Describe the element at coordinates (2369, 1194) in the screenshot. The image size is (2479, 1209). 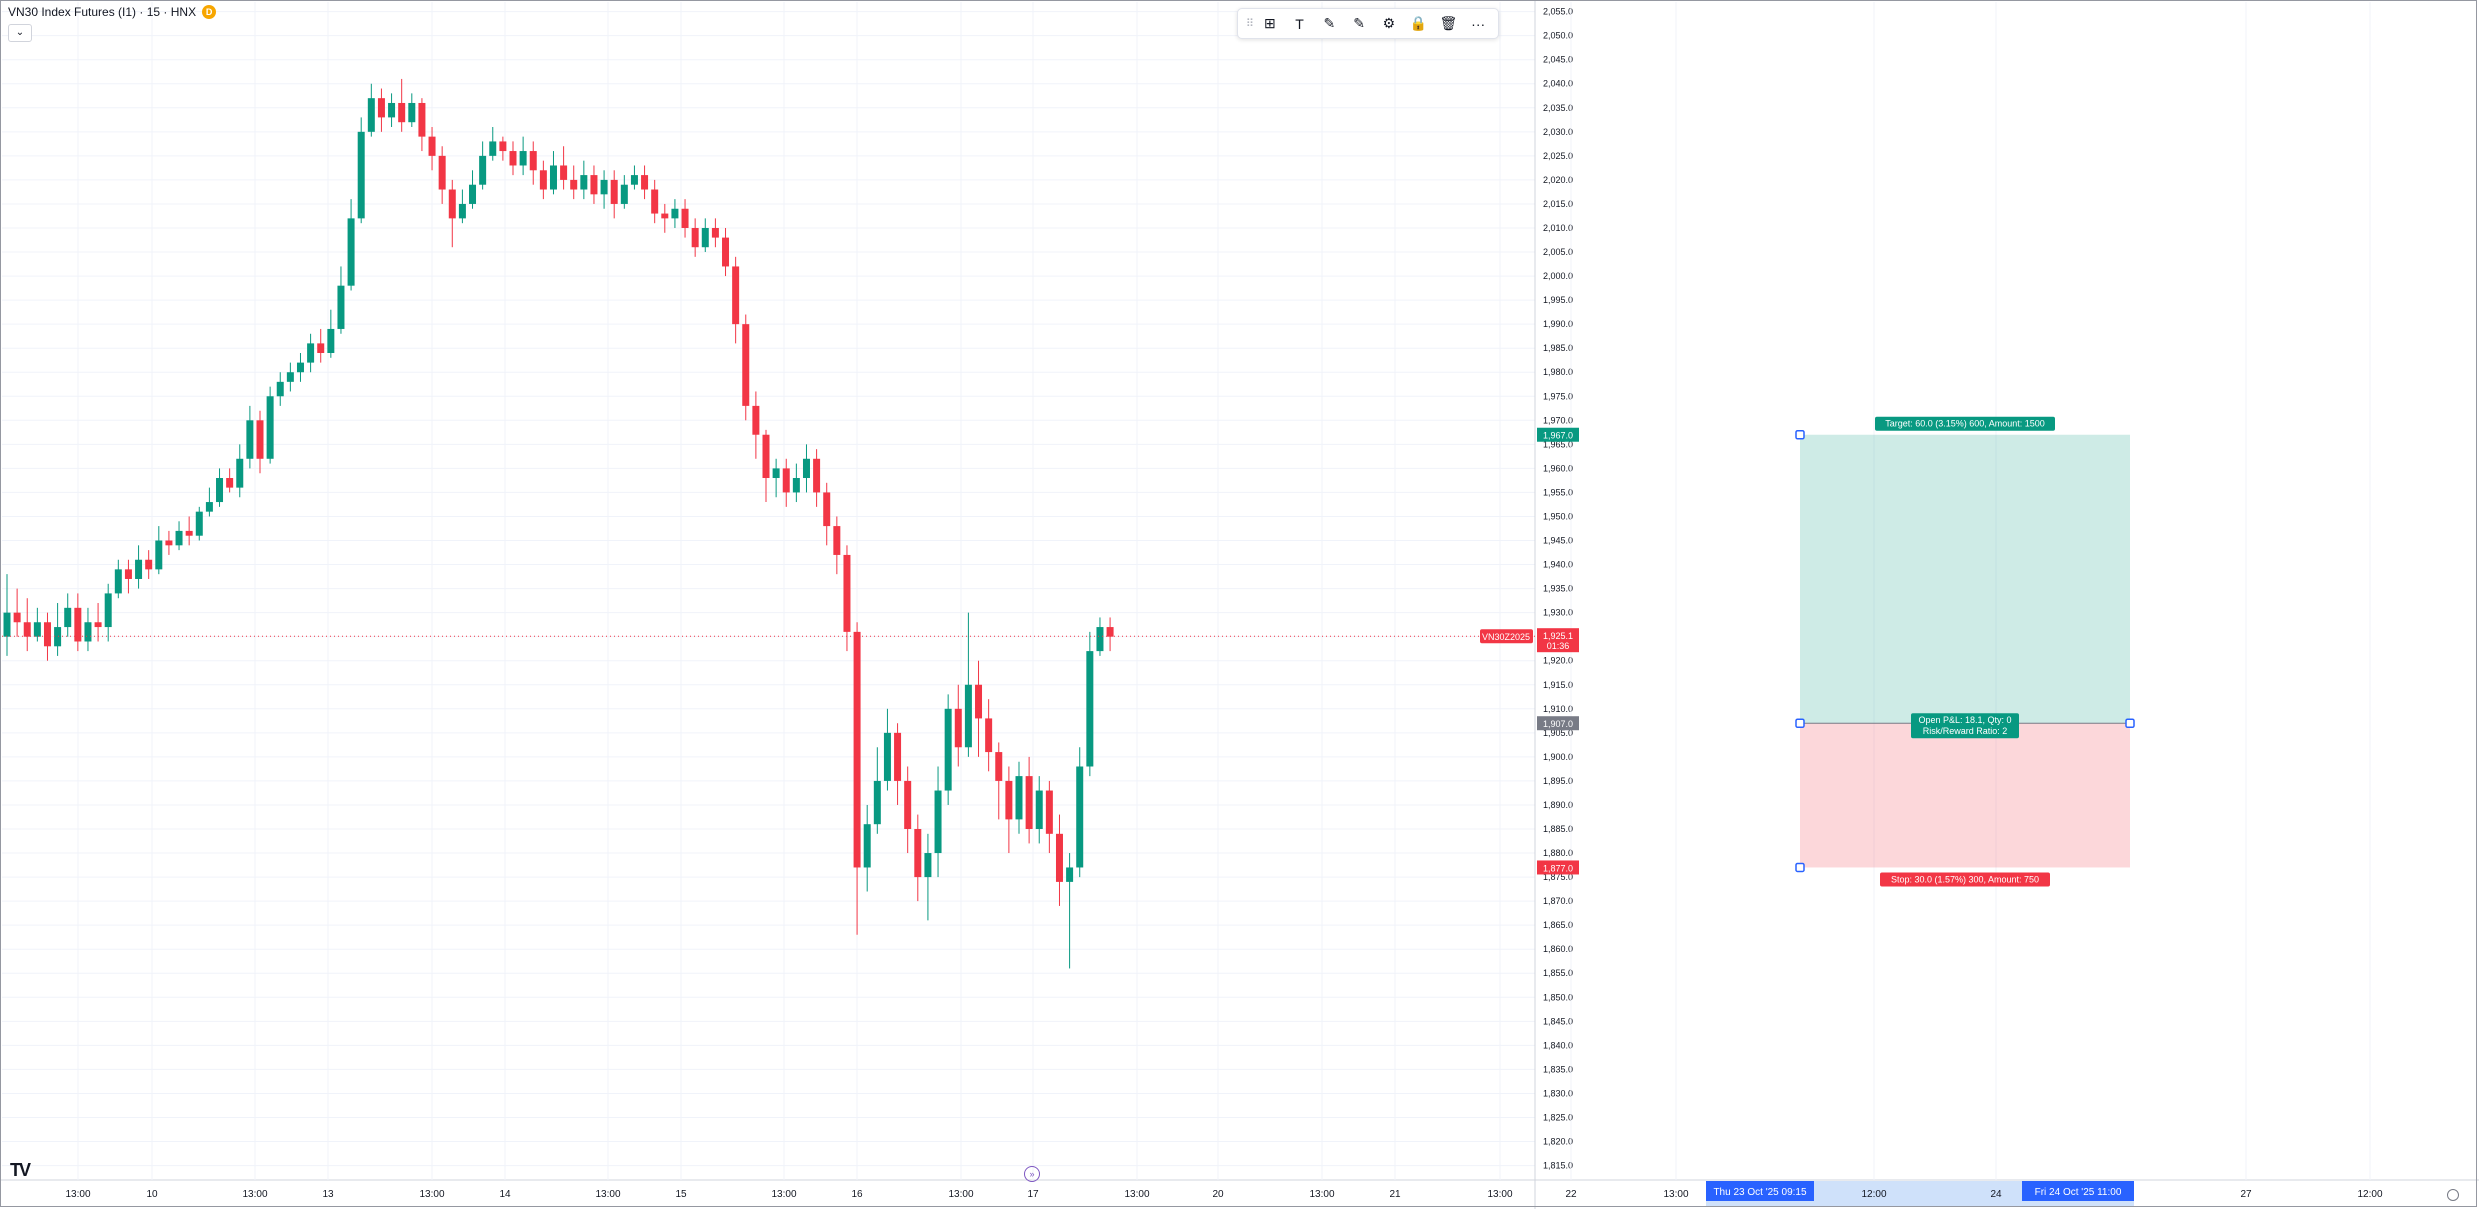
I see `x-tick-label: 12:00` at that location.